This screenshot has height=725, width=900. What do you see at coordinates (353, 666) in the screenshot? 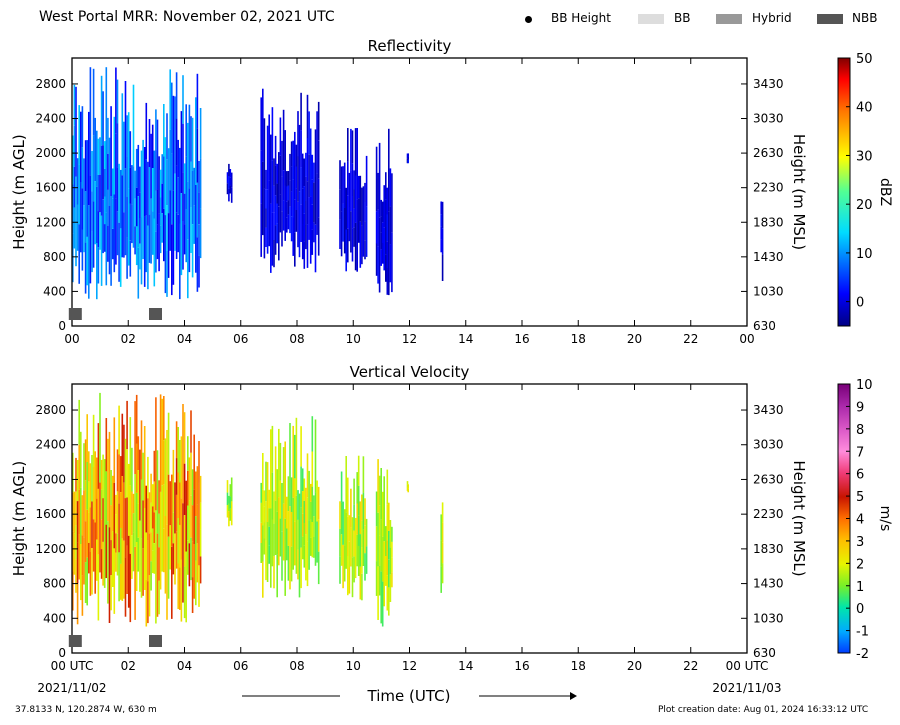
I see `panel2-x-tick-label: 10` at bounding box center [353, 666].